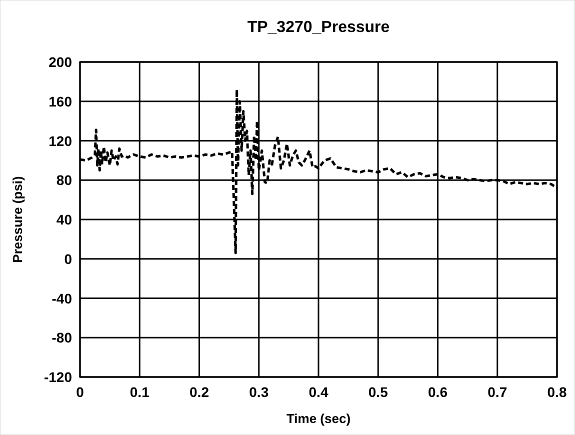  I want to click on y-tick-label: 160, so click(60, 101).